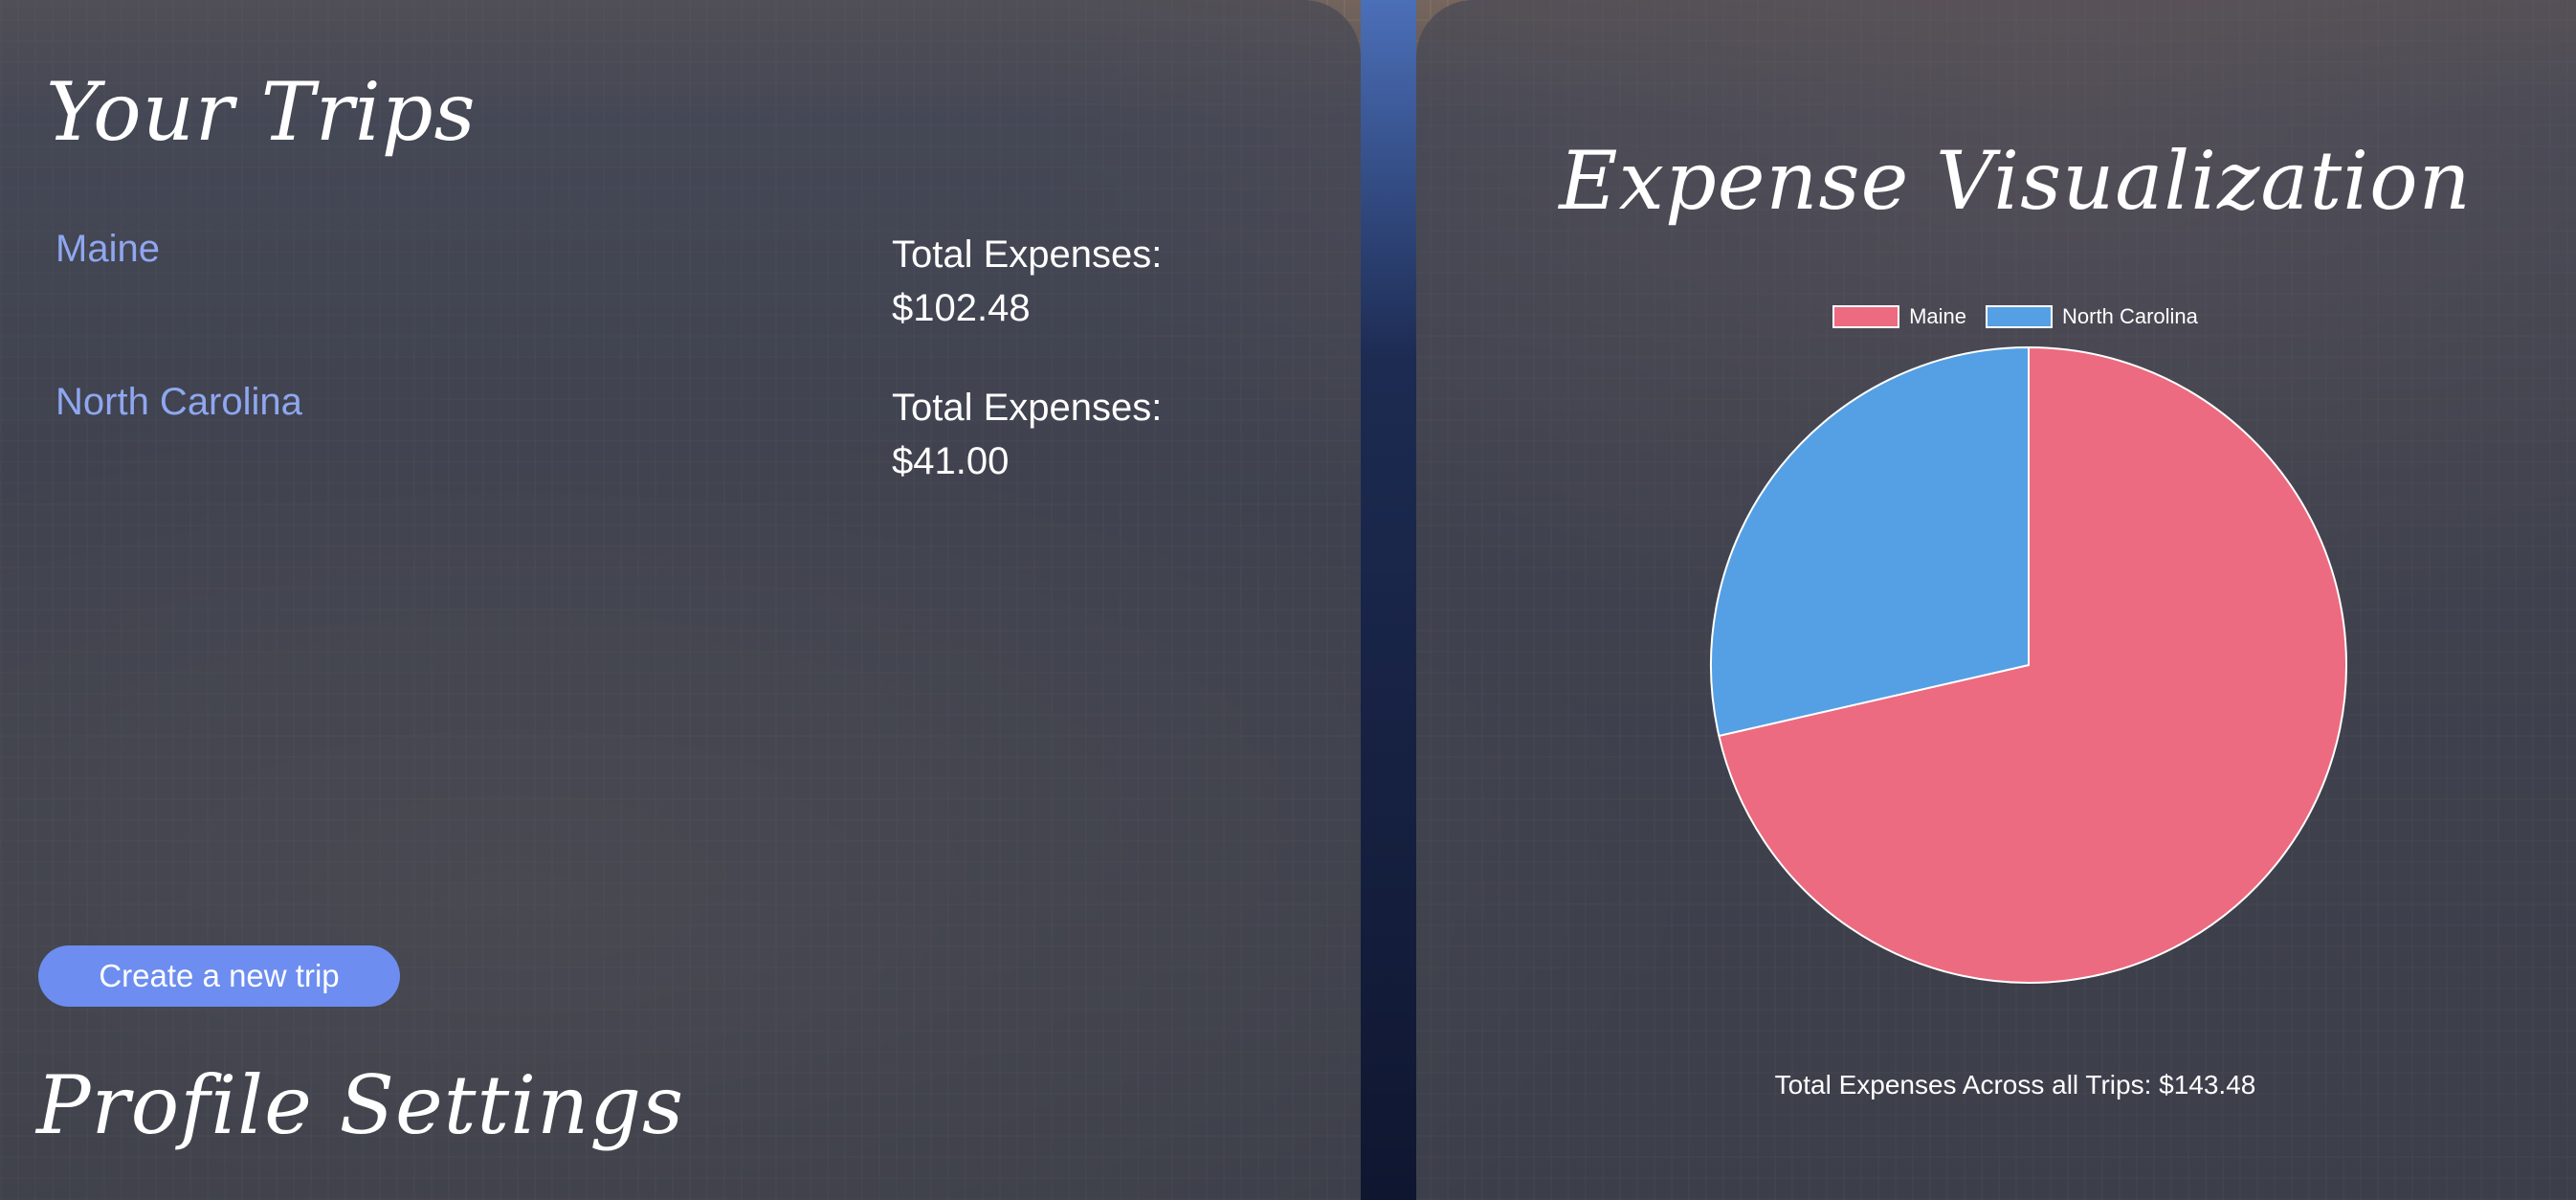 Image resolution: width=2576 pixels, height=1200 pixels. What do you see at coordinates (360, 1105) in the screenshot?
I see `profile-settings-title: Profile Settings` at bounding box center [360, 1105].